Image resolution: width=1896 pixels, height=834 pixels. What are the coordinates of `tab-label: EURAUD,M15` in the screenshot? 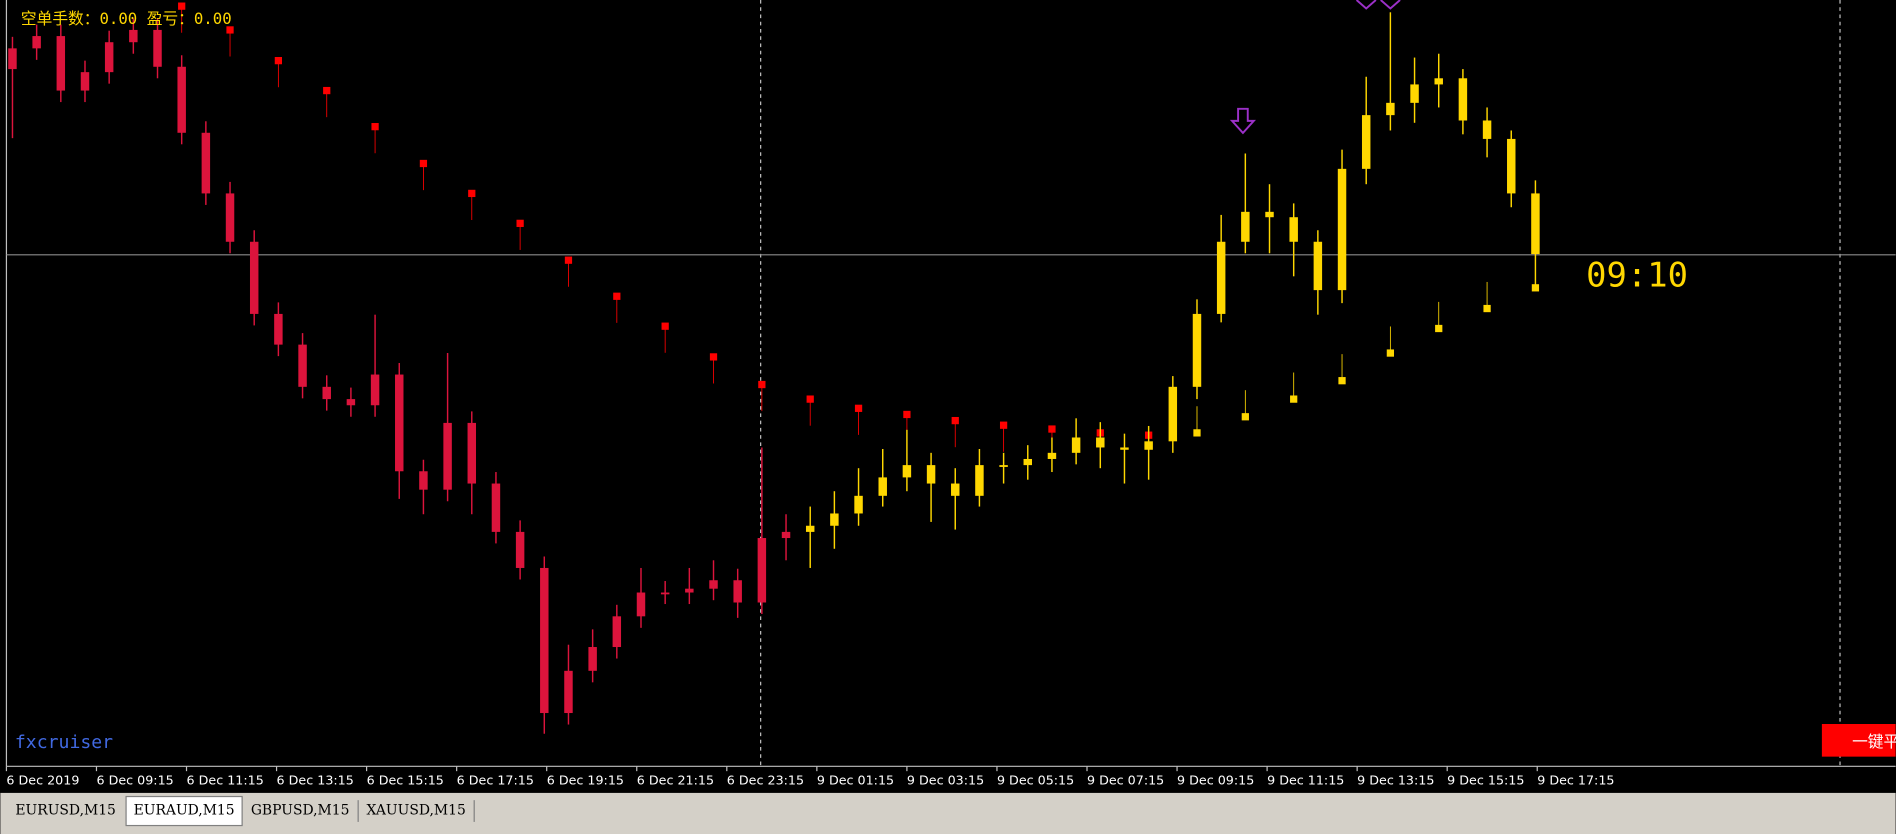 It's located at (184, 811).